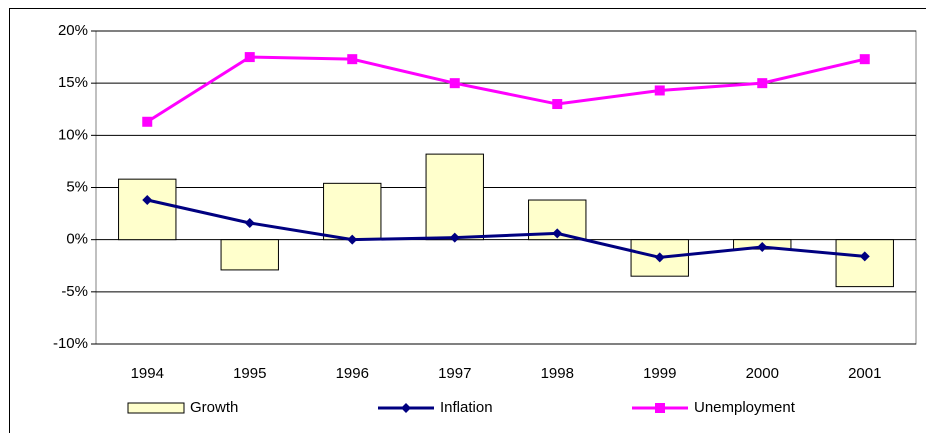 The width and height of the screenshot is (926, 438). I want to click on y-tick-label: -5%, so click(74, 291).